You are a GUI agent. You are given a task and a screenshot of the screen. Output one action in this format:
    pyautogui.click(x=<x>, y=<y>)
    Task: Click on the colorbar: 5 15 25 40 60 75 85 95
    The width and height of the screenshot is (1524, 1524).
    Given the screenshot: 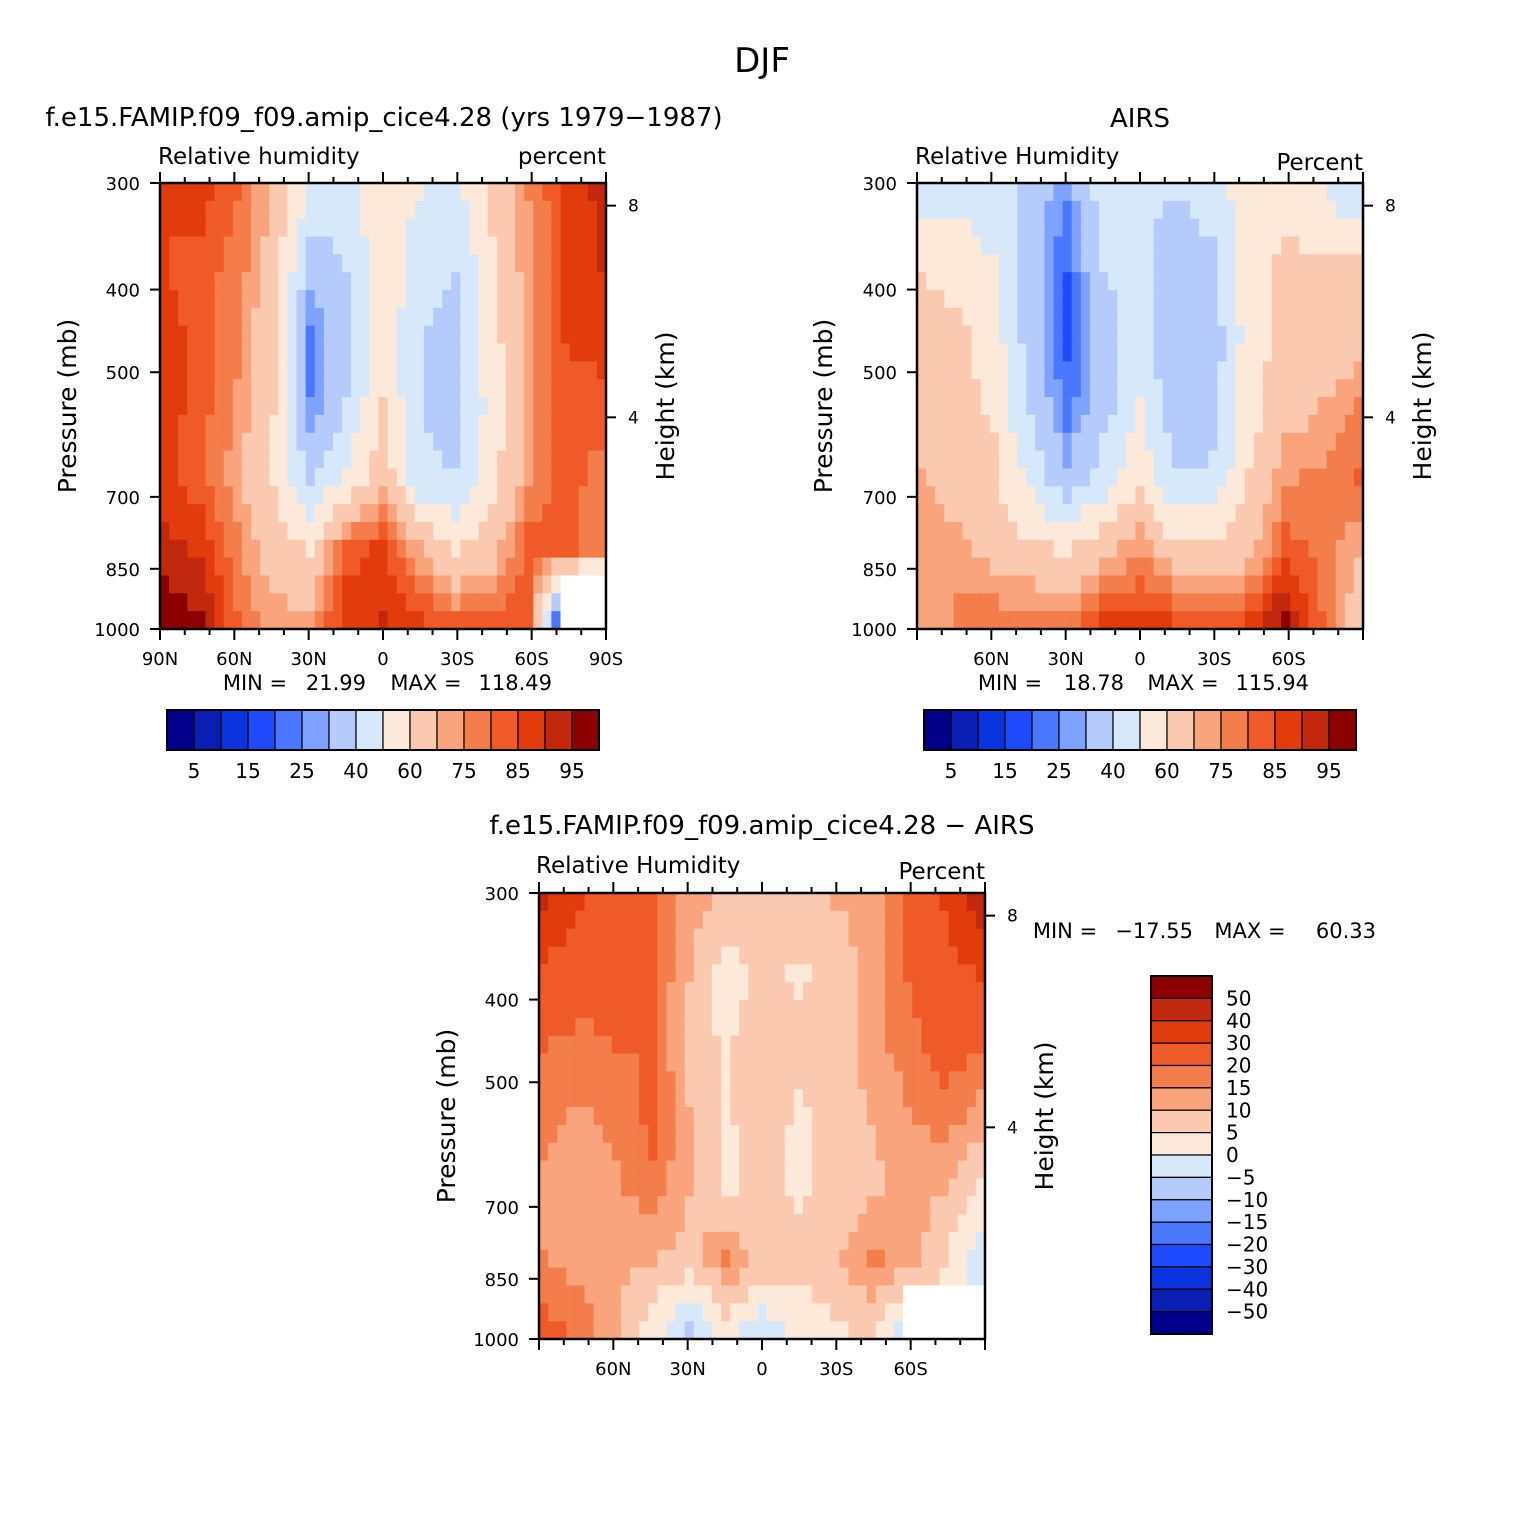 What is the action you would take?
    pyautogui.click(x=1140, y=746)
    